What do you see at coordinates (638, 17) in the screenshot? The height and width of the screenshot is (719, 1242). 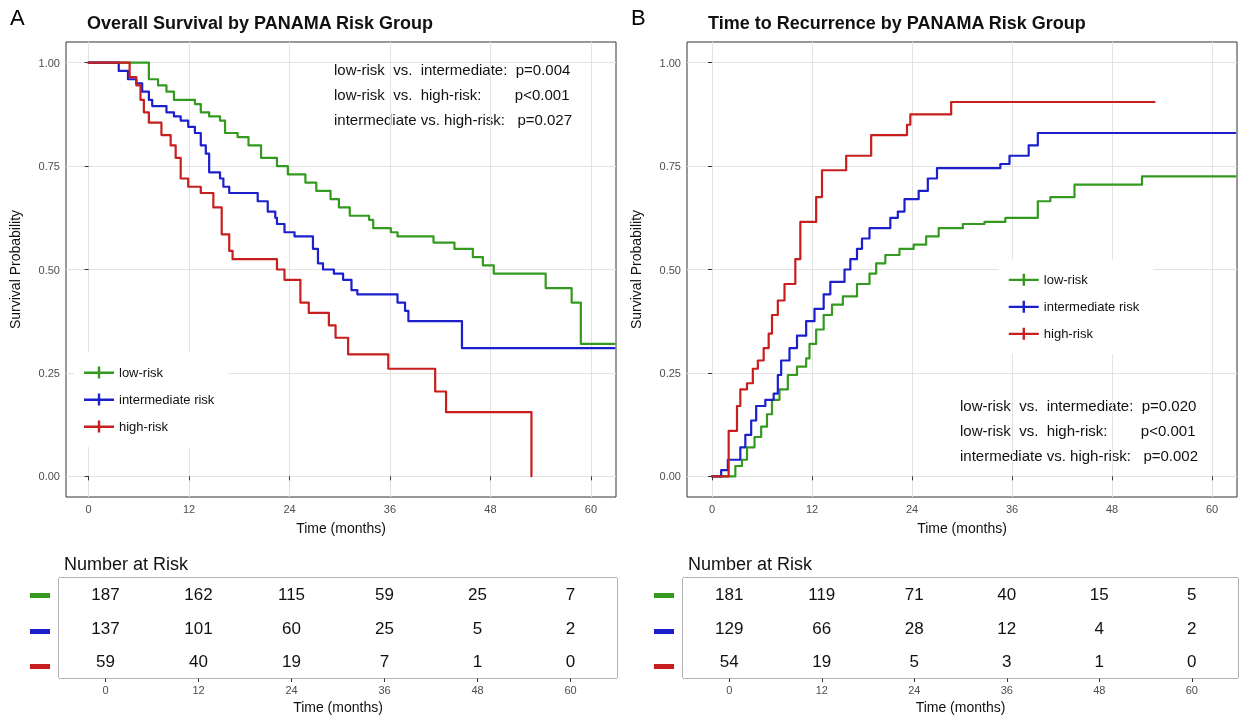 I see `text: B` at bounding box center [638, 17].